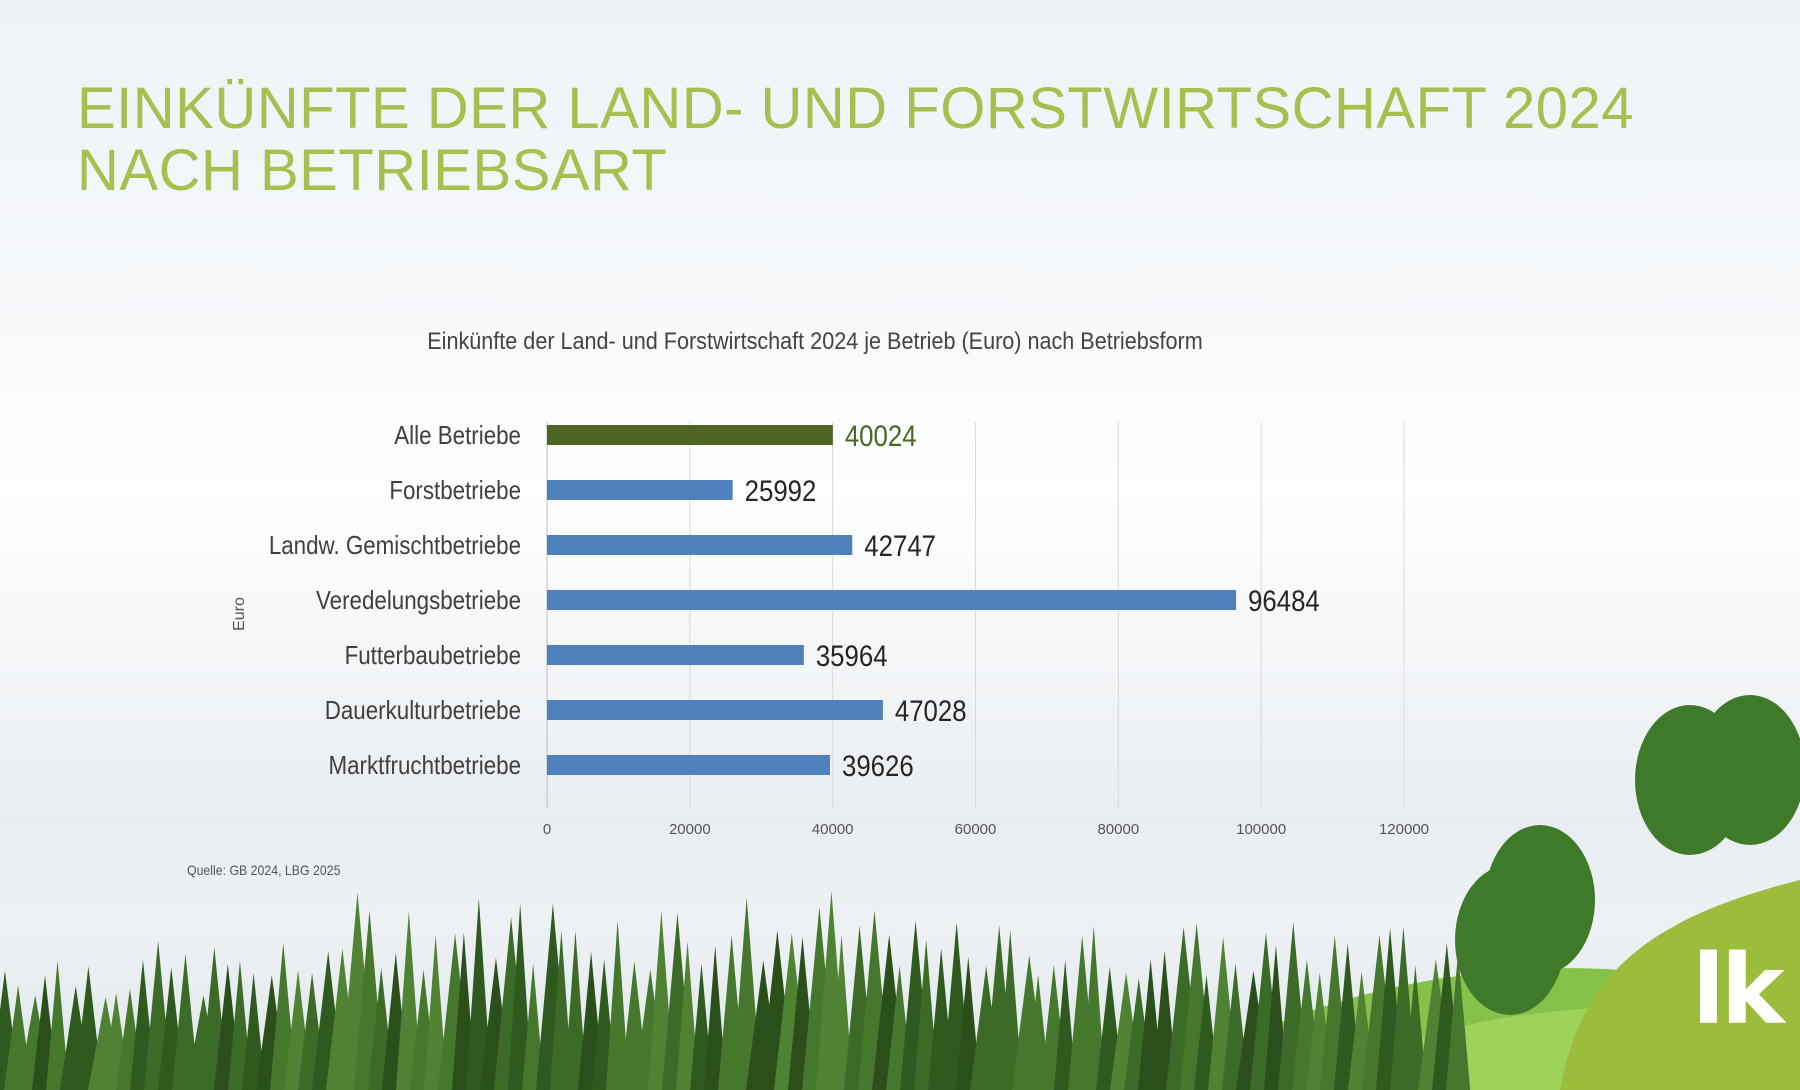  I want to click on bars, so click(892, 600).